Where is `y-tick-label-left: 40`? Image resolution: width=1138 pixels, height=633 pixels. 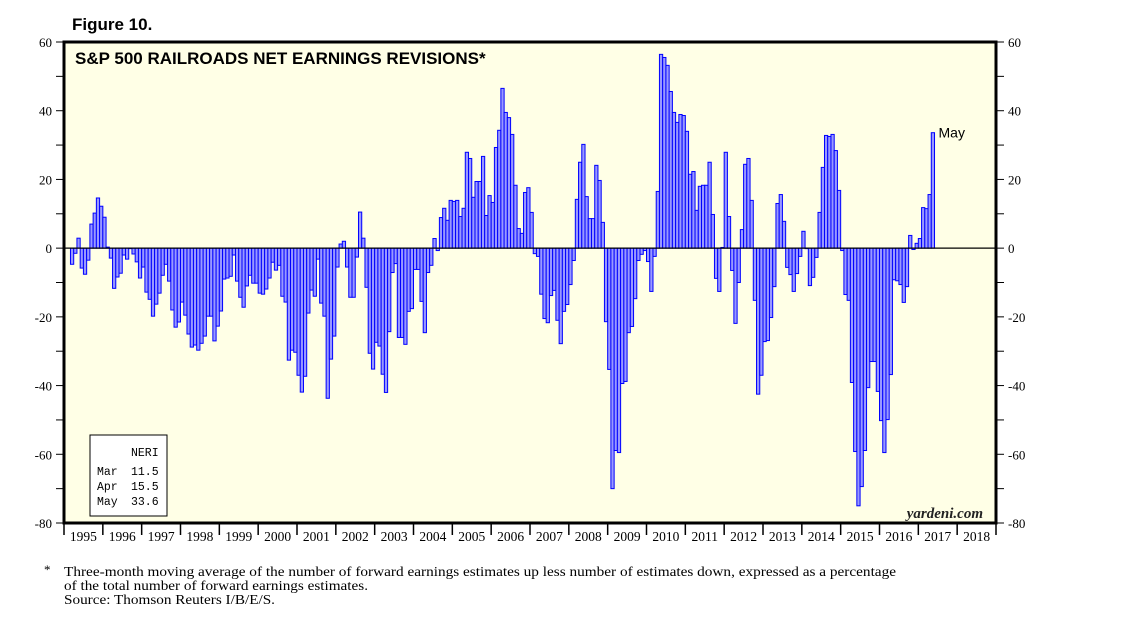
y-tick-label-left: 40 is located at coordinates (45, 111).